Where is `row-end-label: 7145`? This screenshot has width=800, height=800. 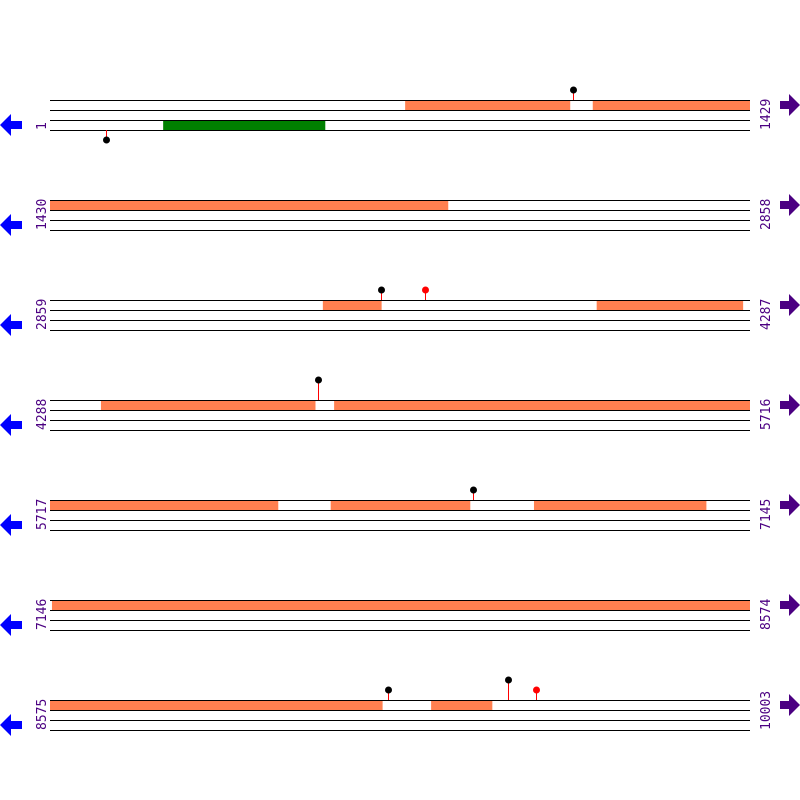 row-end-label: 7145 is located at coordinates (766, 514).